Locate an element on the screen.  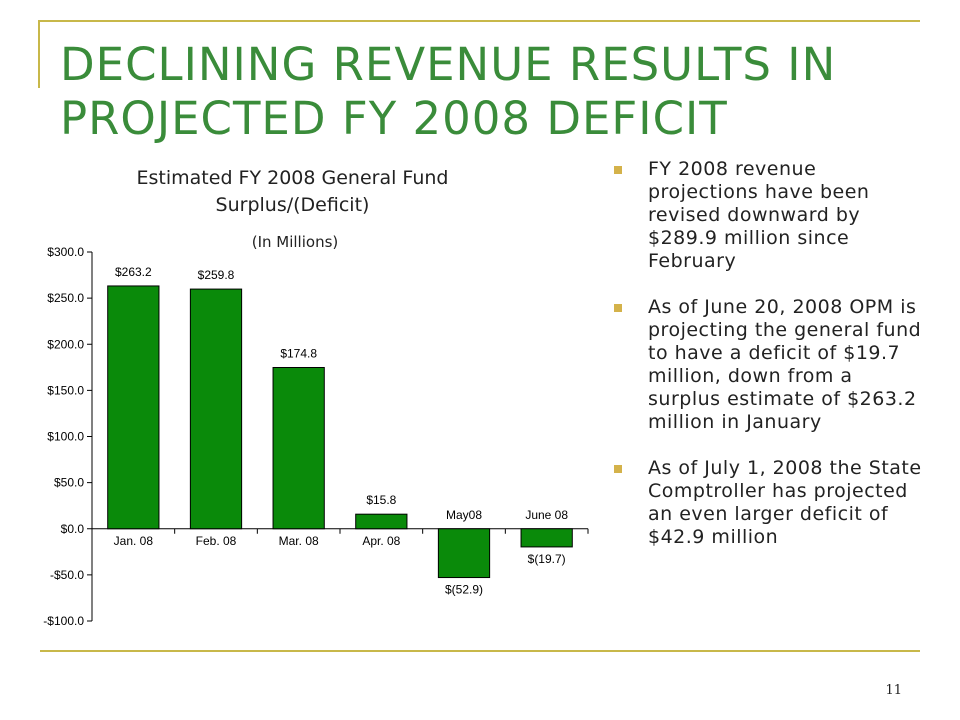
data-label: $263.2 is located at coordinates (133, 272).